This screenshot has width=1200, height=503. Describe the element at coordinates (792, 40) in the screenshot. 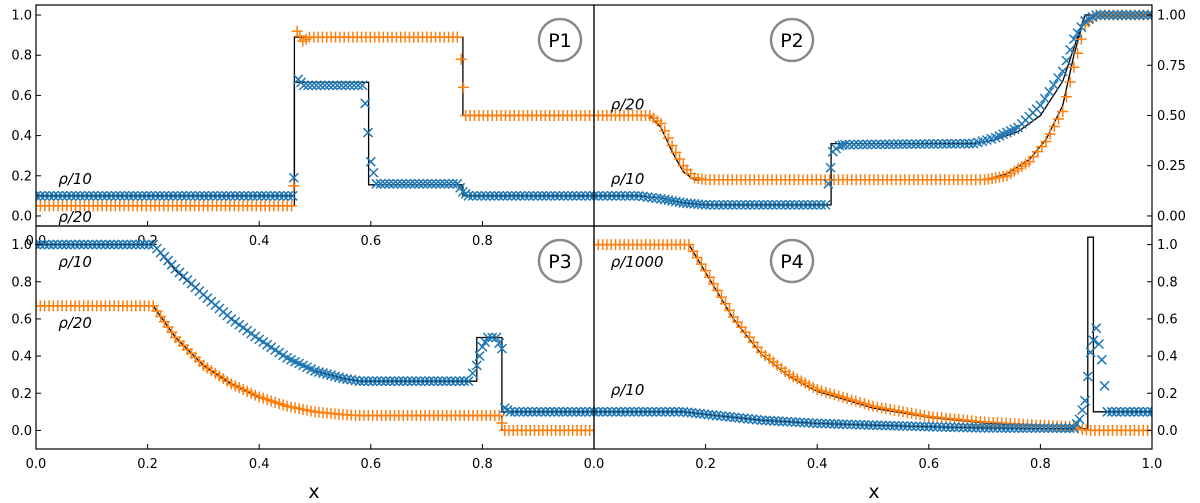

I see `panel-badge` at that location.